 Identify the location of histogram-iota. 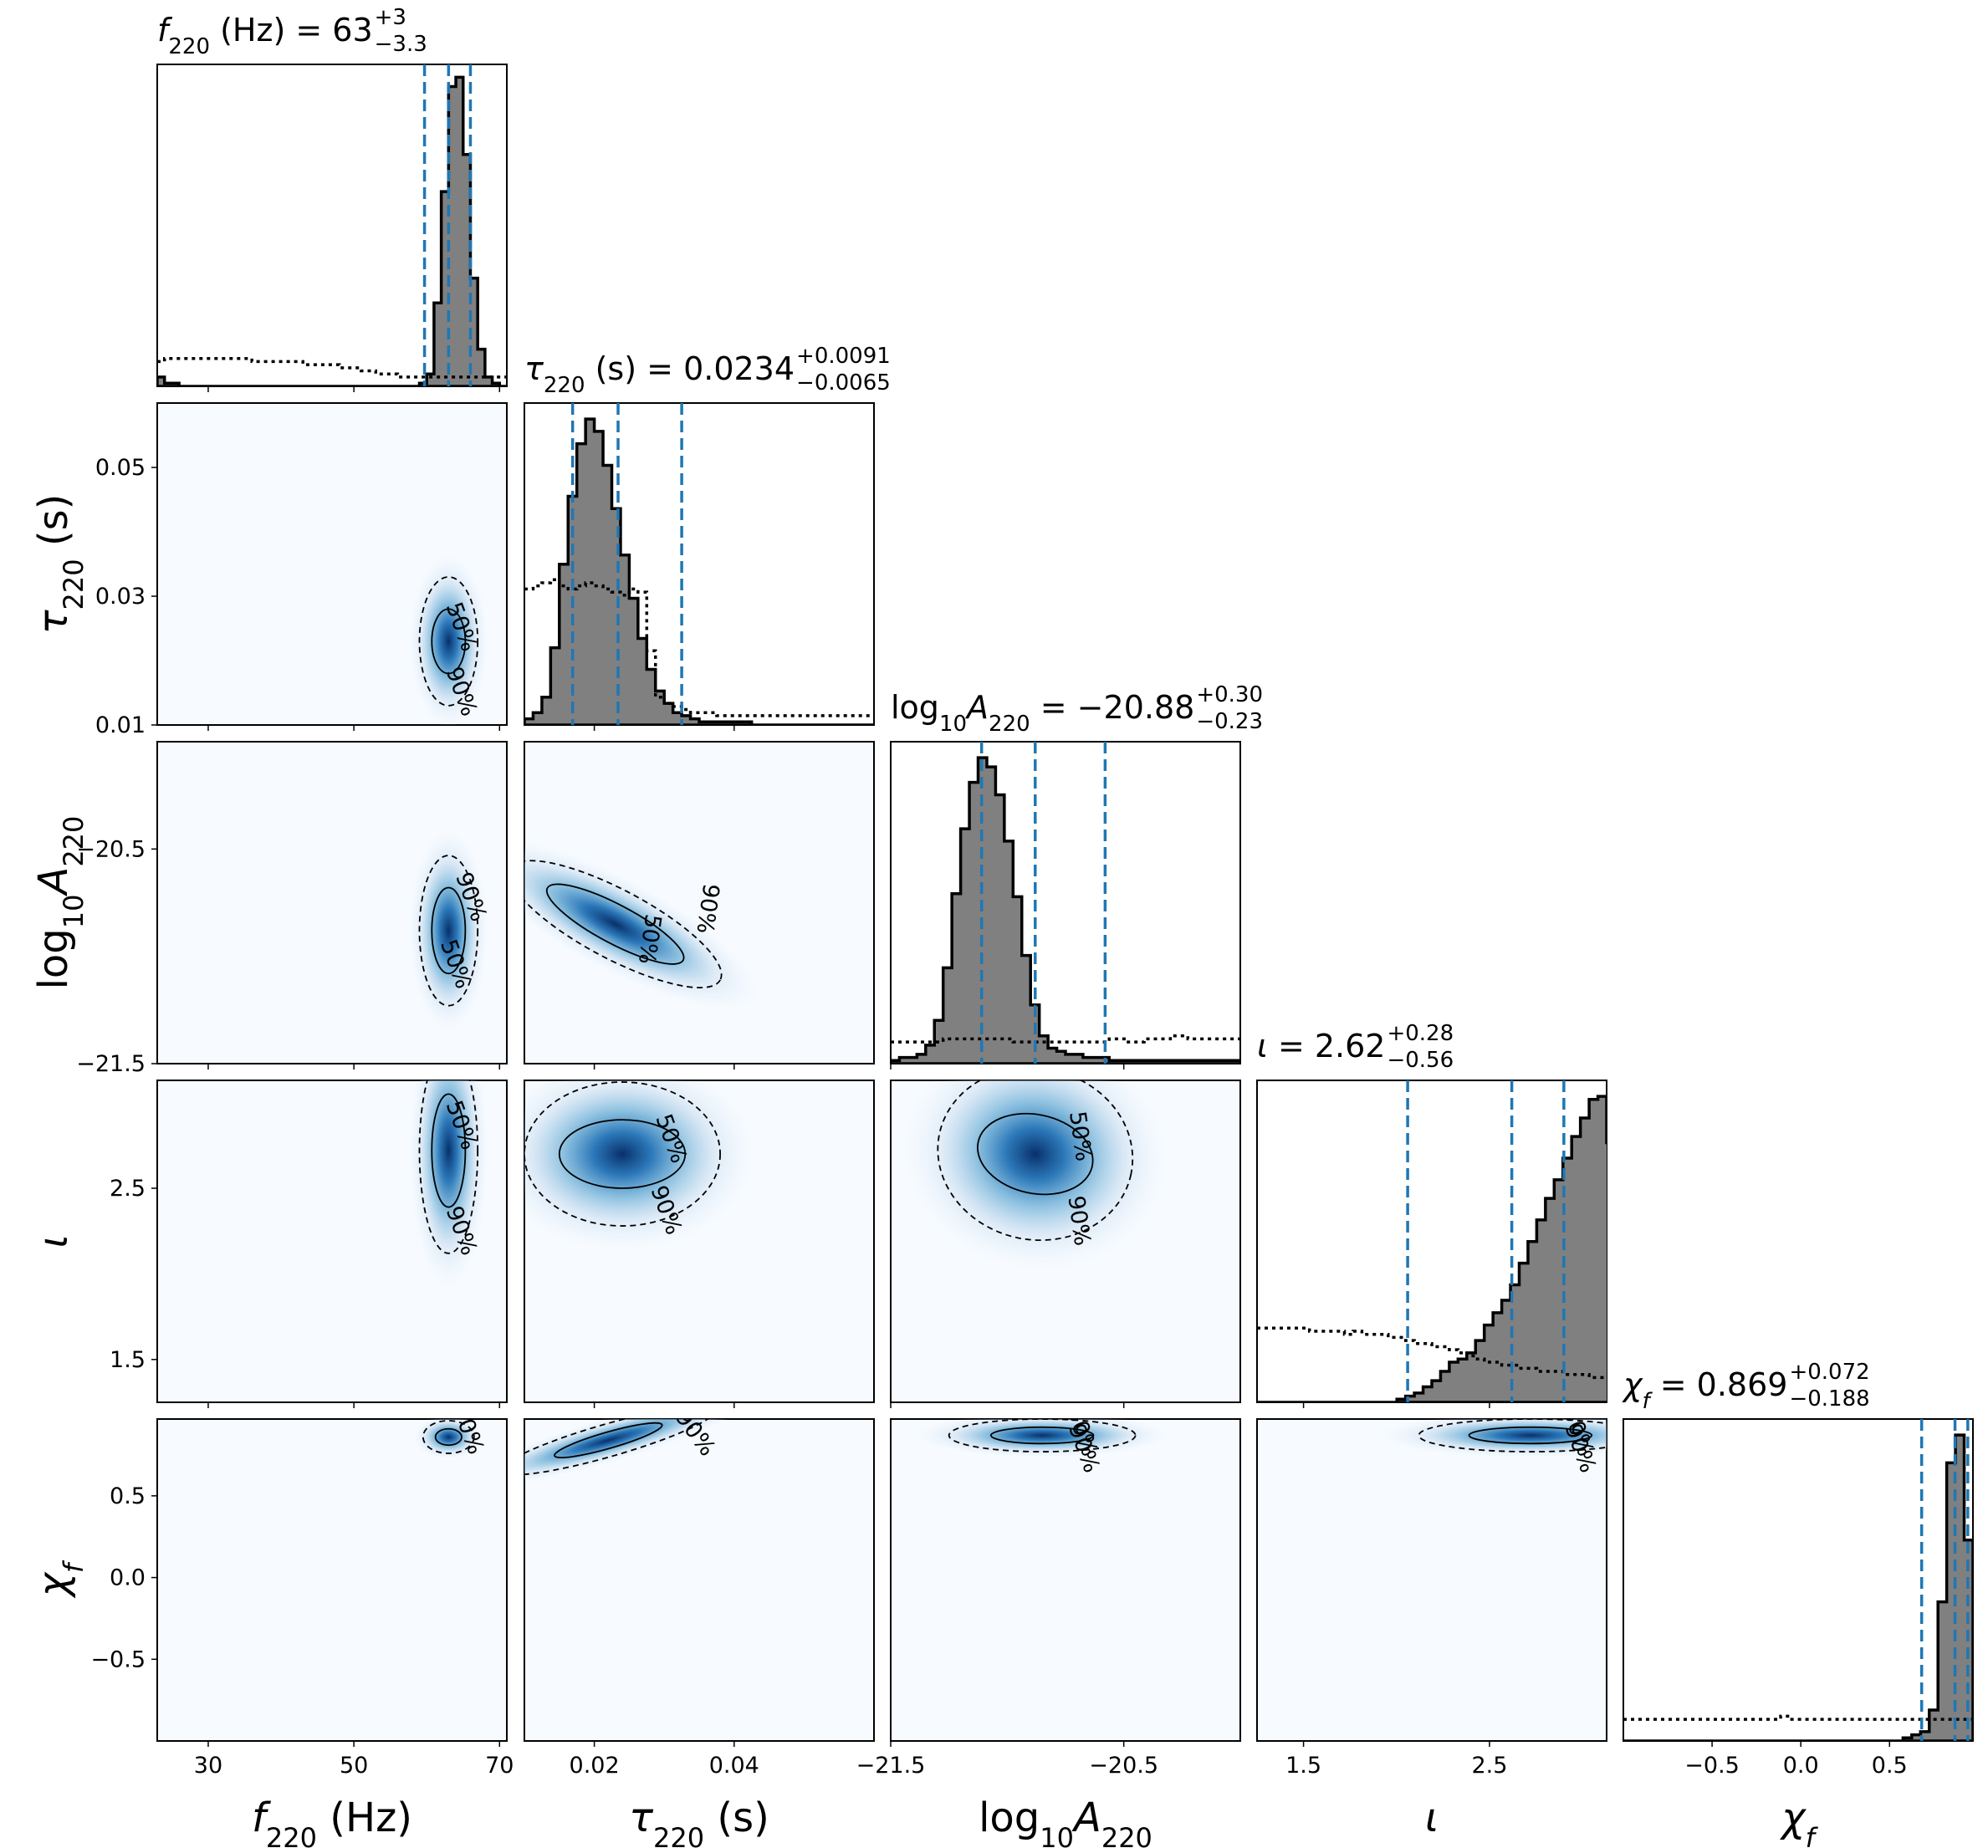
(1432, 1241).